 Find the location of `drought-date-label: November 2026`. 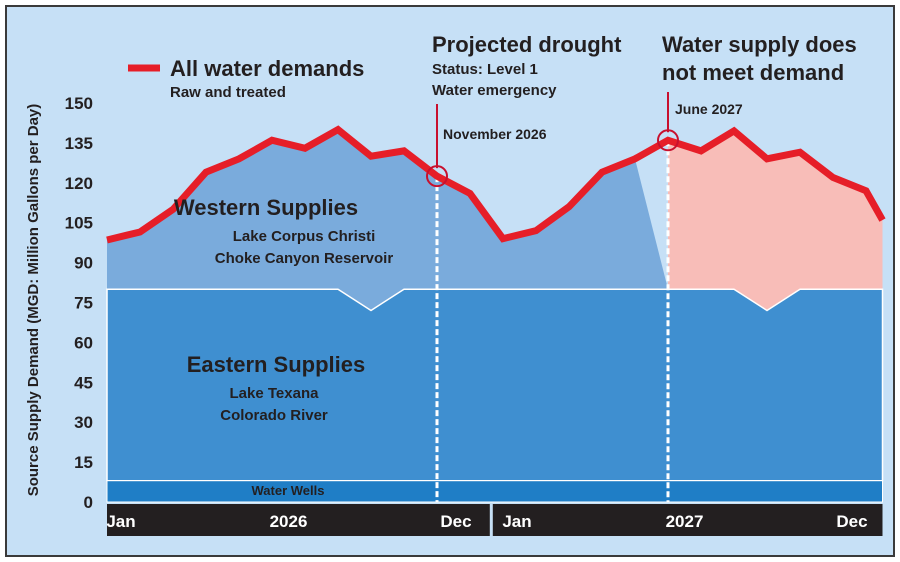

drought-date-label: November 2026 is located at coordinates (495, 134).